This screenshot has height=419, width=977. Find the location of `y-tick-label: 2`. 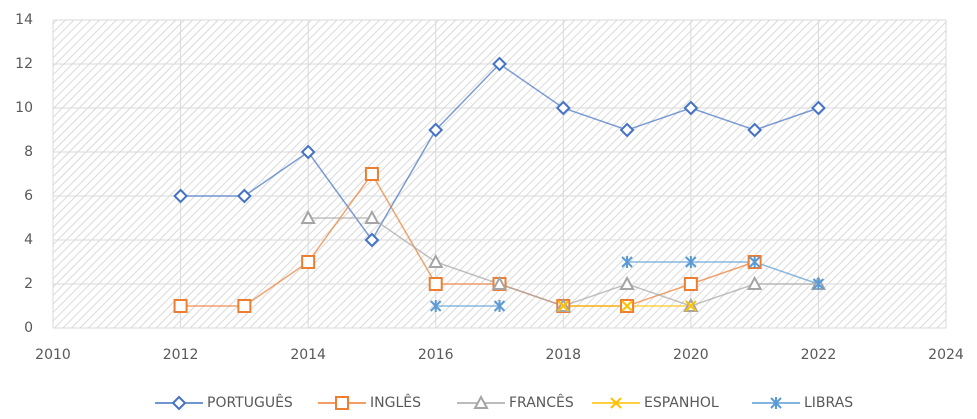

y-tick-label: 2 is located at coordinates (28, 284).